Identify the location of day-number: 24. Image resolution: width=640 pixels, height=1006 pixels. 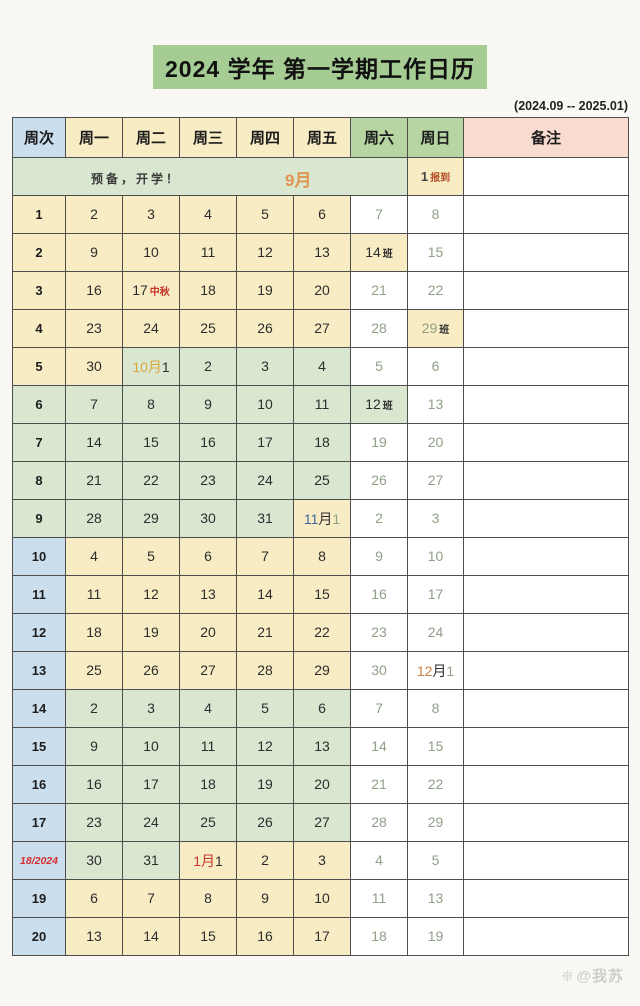
(435, 631).